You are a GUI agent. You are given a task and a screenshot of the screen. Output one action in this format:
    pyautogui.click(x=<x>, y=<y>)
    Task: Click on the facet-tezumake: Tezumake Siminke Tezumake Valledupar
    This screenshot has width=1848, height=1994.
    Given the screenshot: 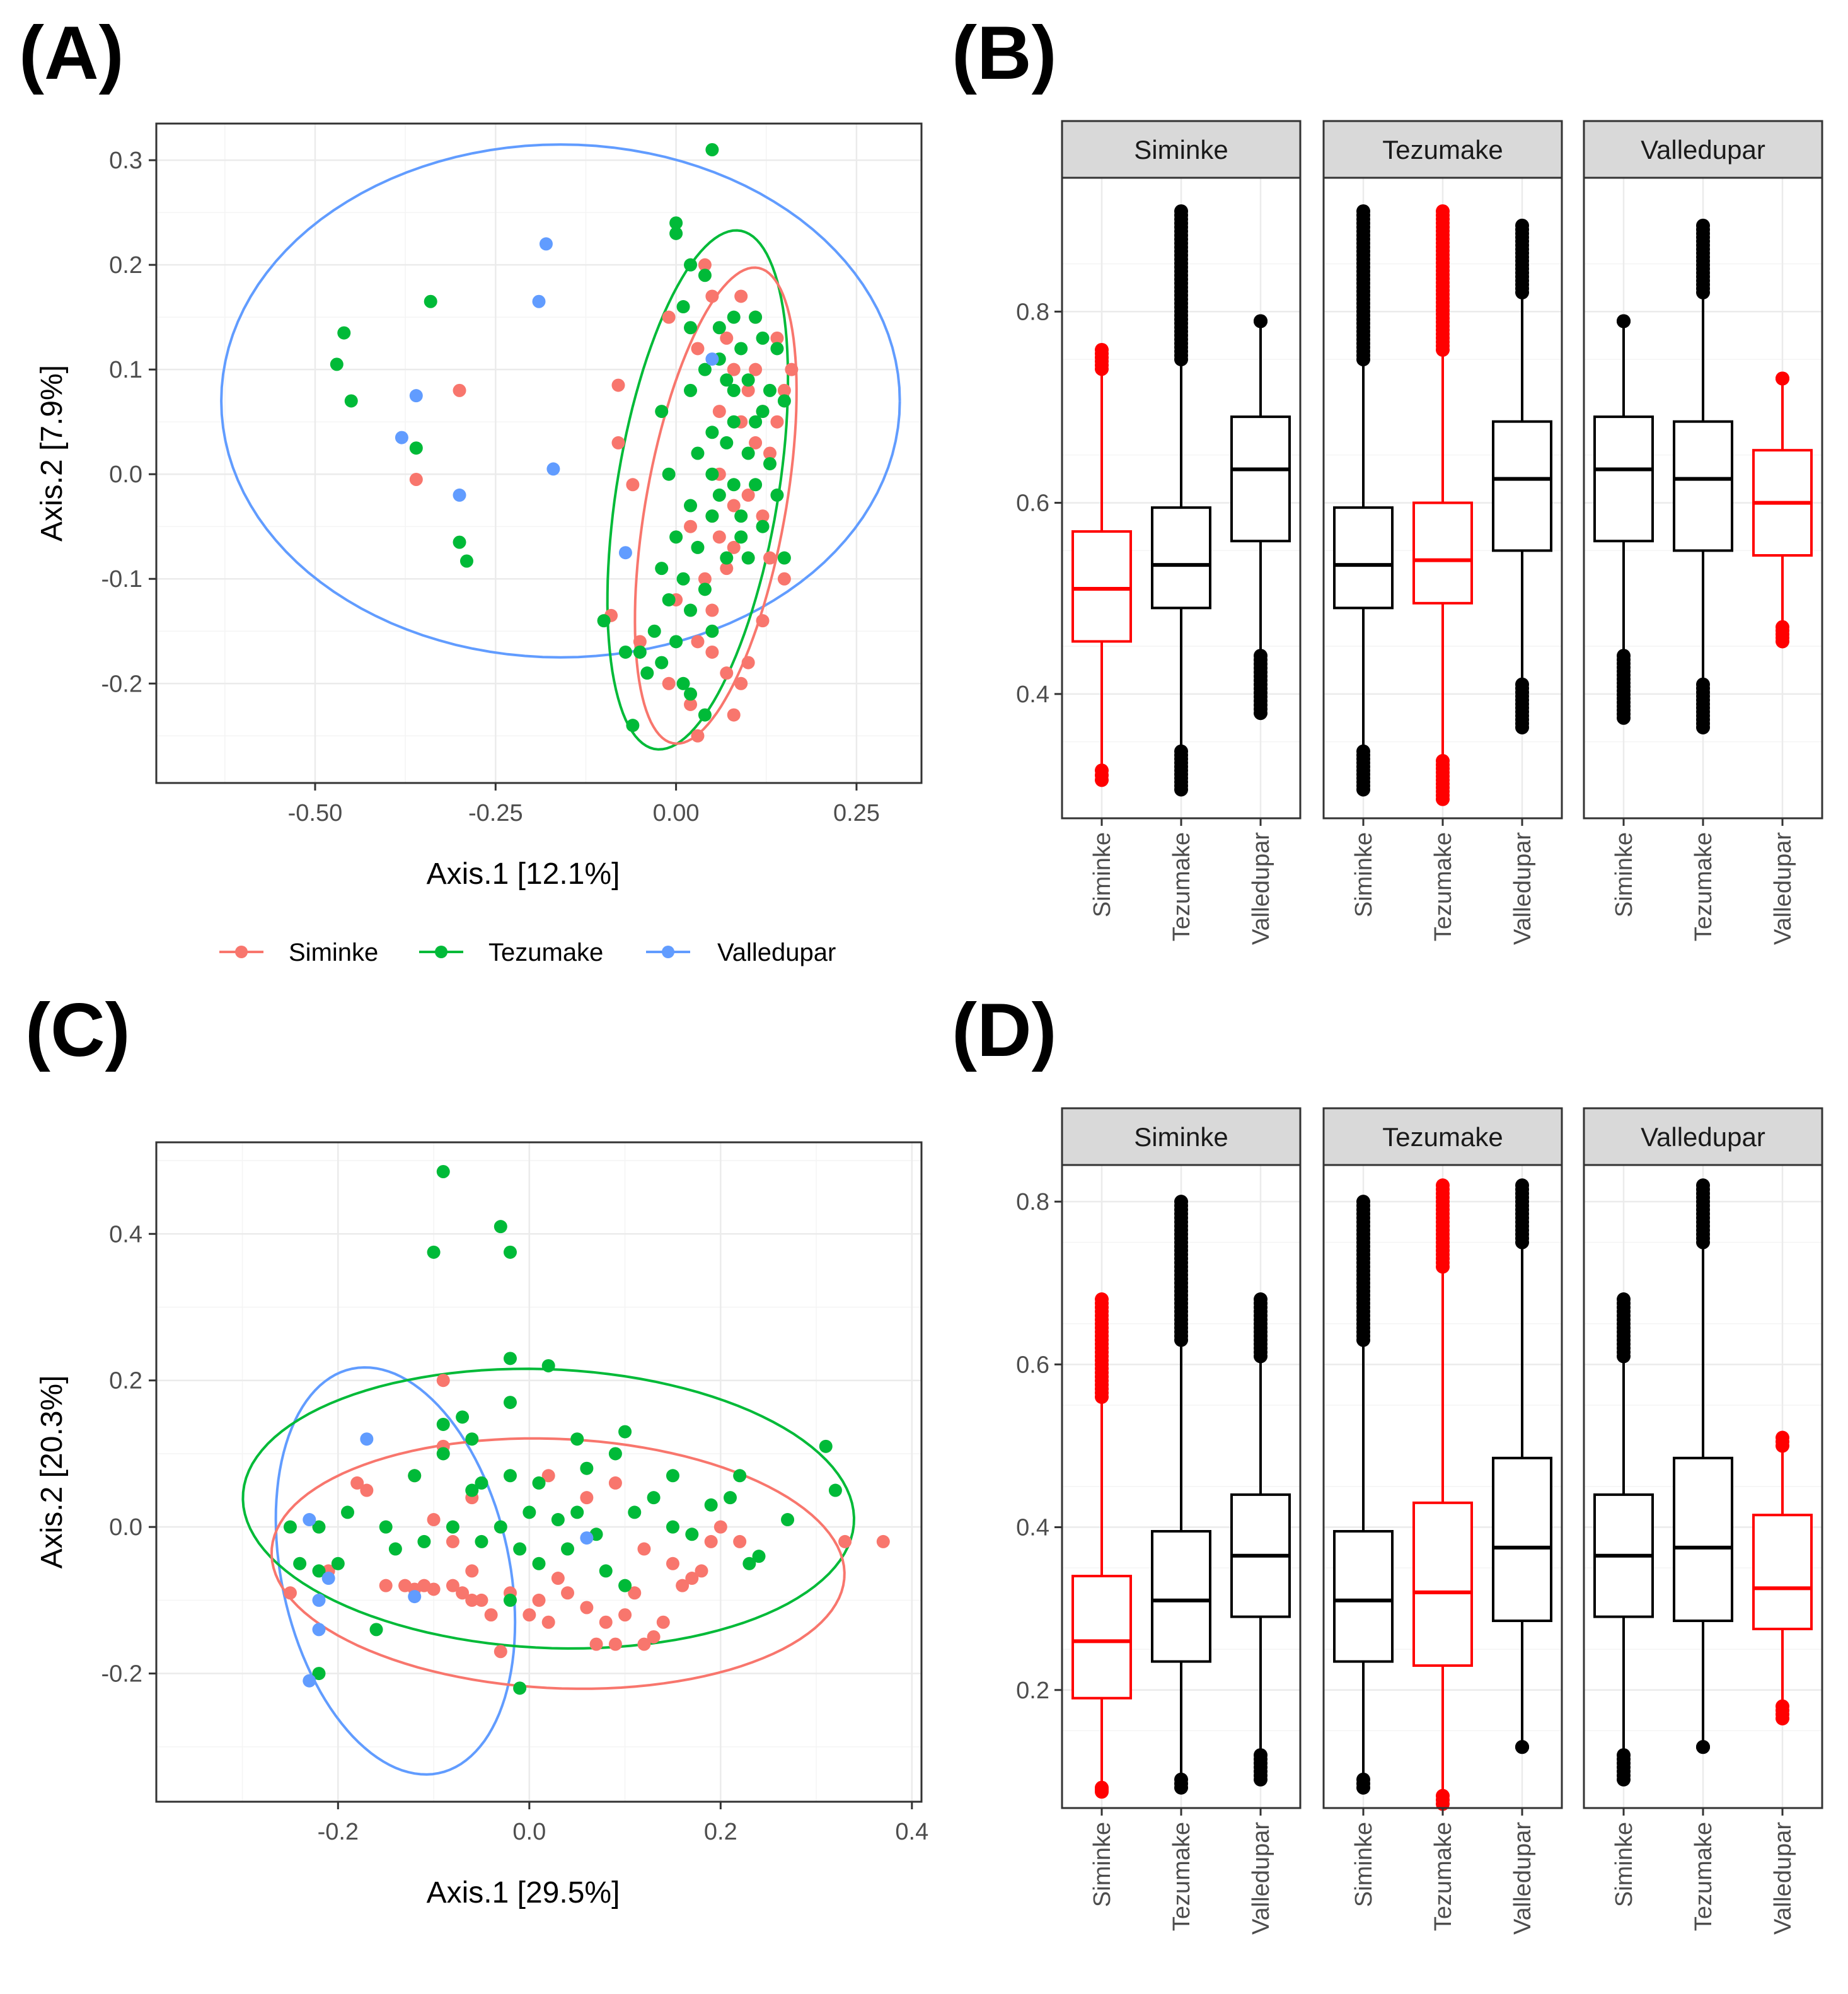 What is the action you would take?
    pyautogui.click(x=1442, y=533)
    